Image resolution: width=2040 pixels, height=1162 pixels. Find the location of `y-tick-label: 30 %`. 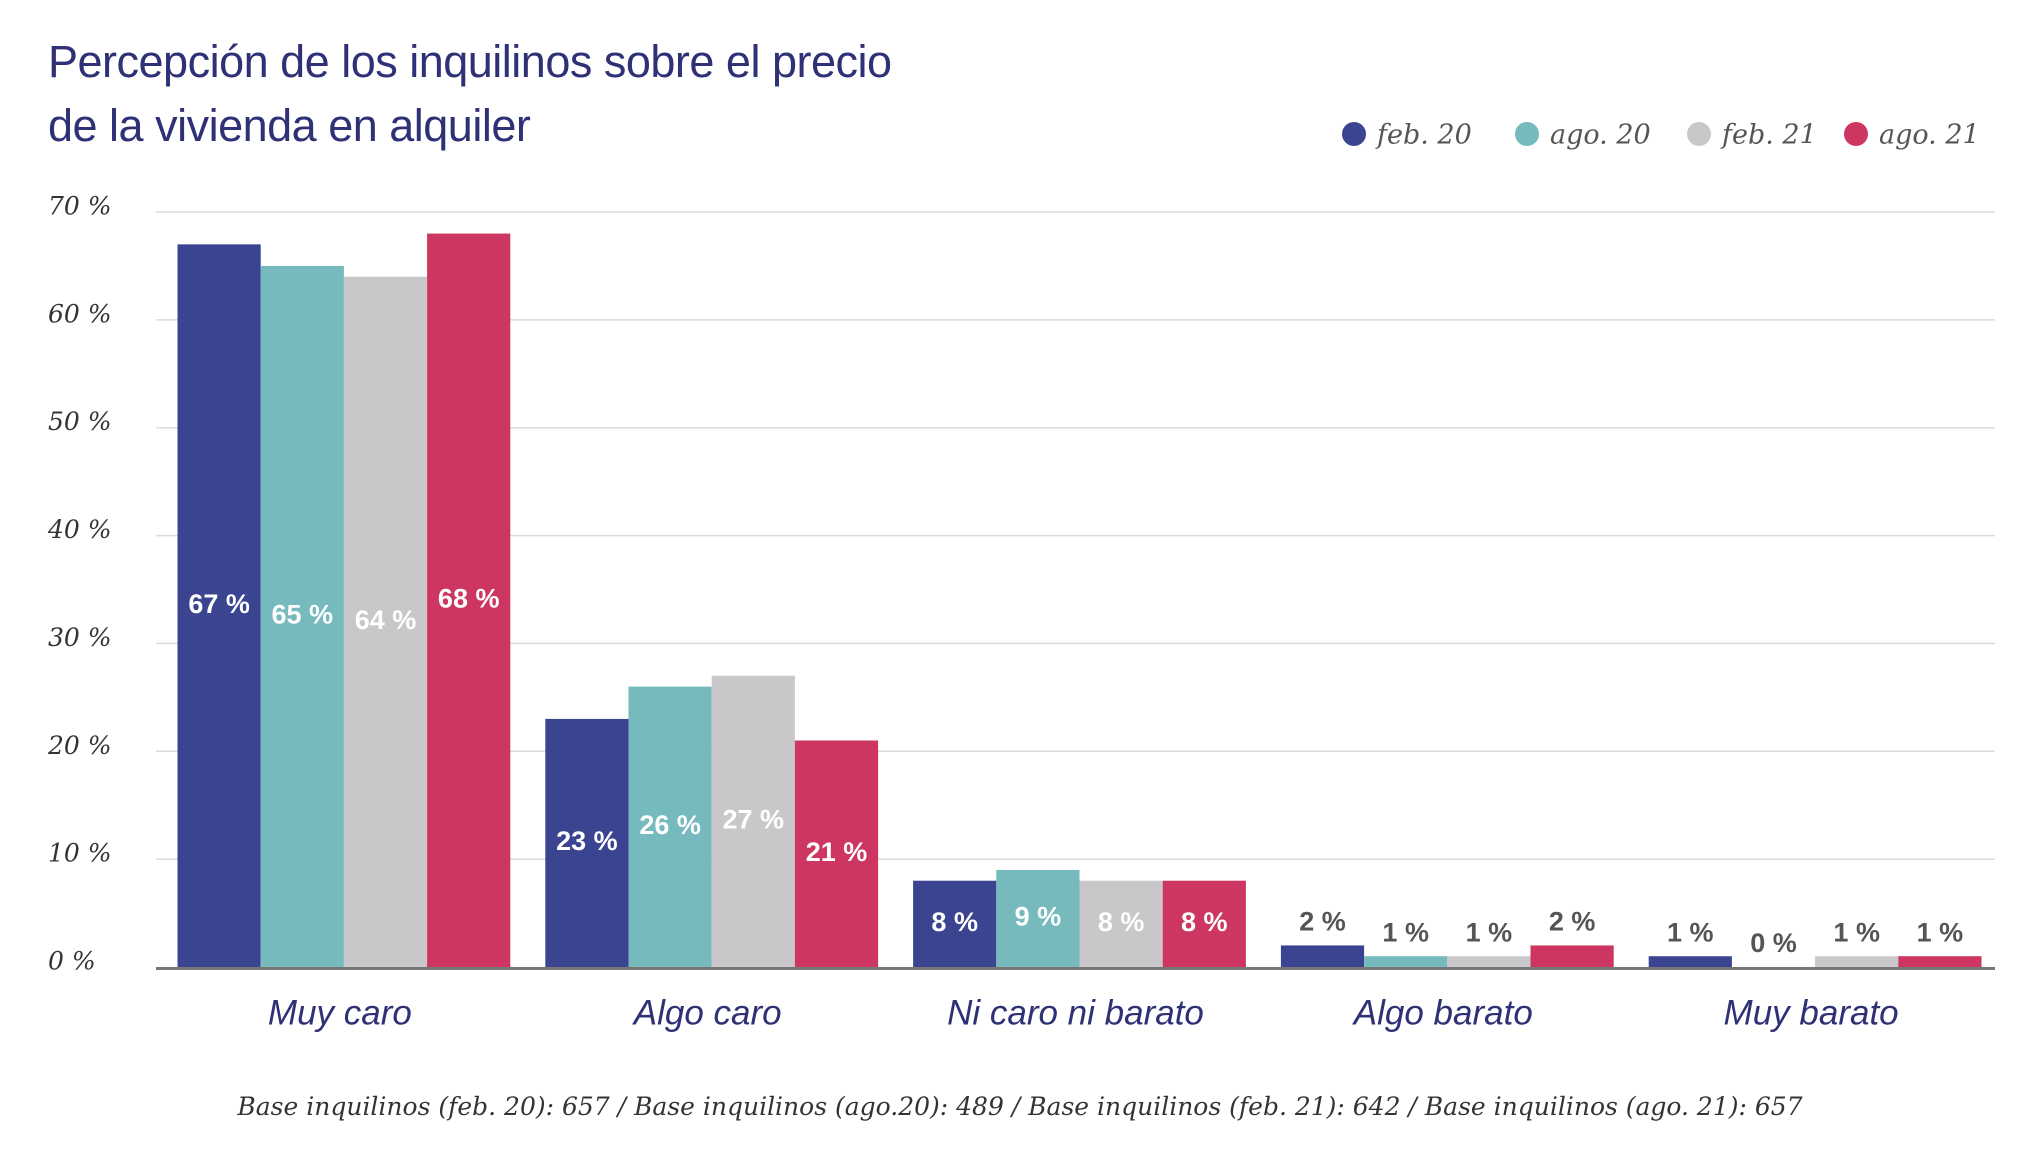

y-tick-label: 30 % is located at coordinates (80, 637).